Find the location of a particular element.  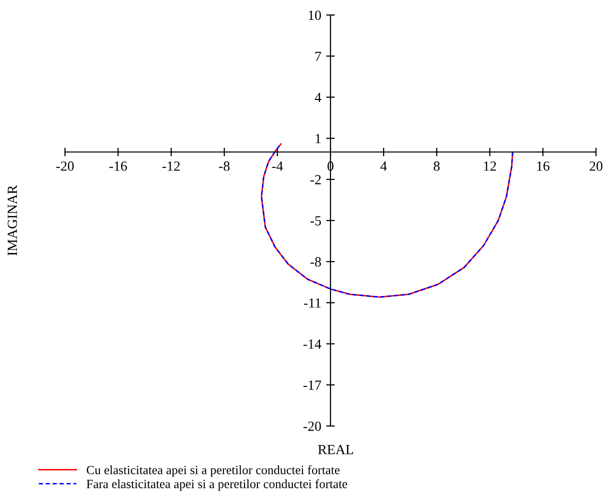

x-tick-label: 16 is located at coordinates (543, 166).